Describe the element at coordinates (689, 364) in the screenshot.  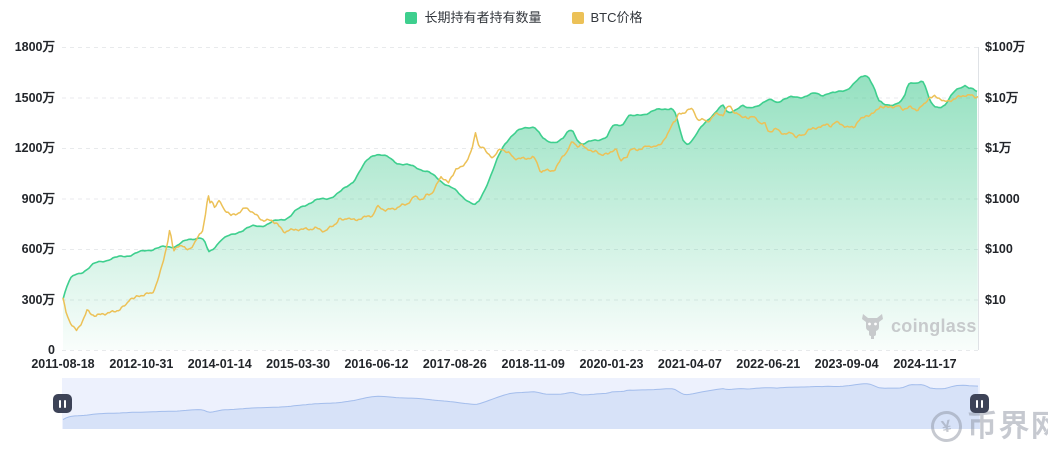
I see `x-axis-tick-label: 2021-04-07` at that location.